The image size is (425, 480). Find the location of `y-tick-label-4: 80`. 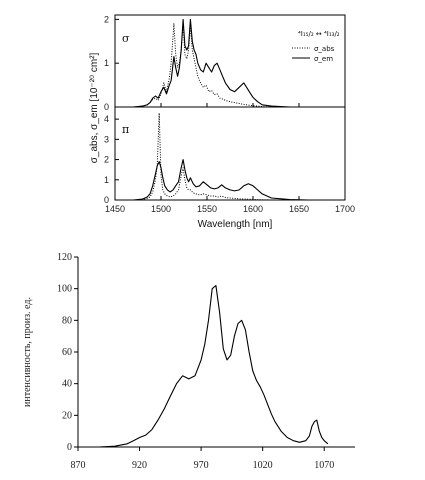

y-tick-label-4: 80 is located at coordinates (67, 320).